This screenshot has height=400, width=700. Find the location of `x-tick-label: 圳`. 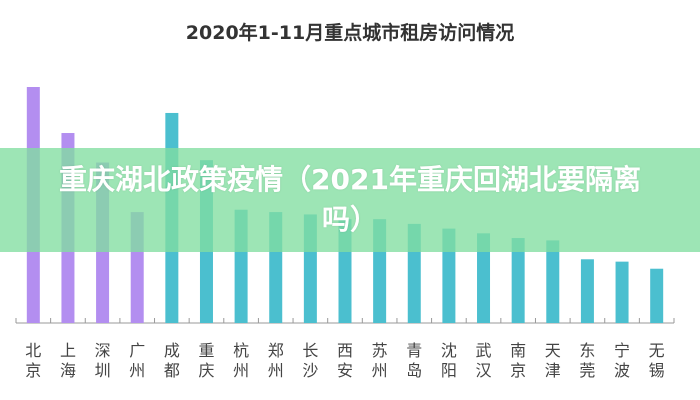

x-tick-label: 圳 is located at coordinates (103, 370).